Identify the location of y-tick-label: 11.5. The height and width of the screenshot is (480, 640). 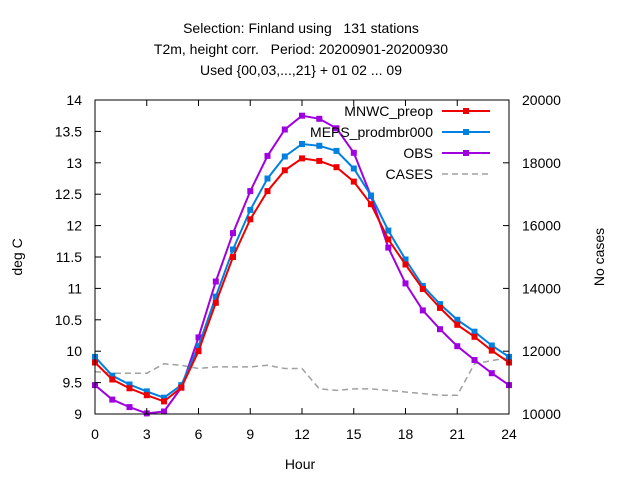
(69, 257).